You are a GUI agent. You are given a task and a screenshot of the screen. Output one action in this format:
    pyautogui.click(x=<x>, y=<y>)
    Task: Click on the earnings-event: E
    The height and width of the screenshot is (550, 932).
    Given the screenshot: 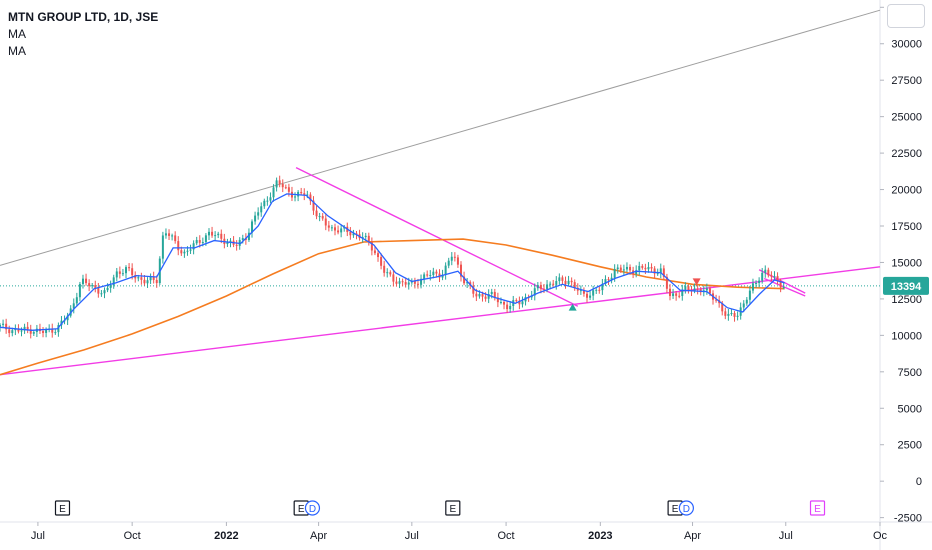 What is the action you would take?
    pyautogui.click(x=62, y=508)
    